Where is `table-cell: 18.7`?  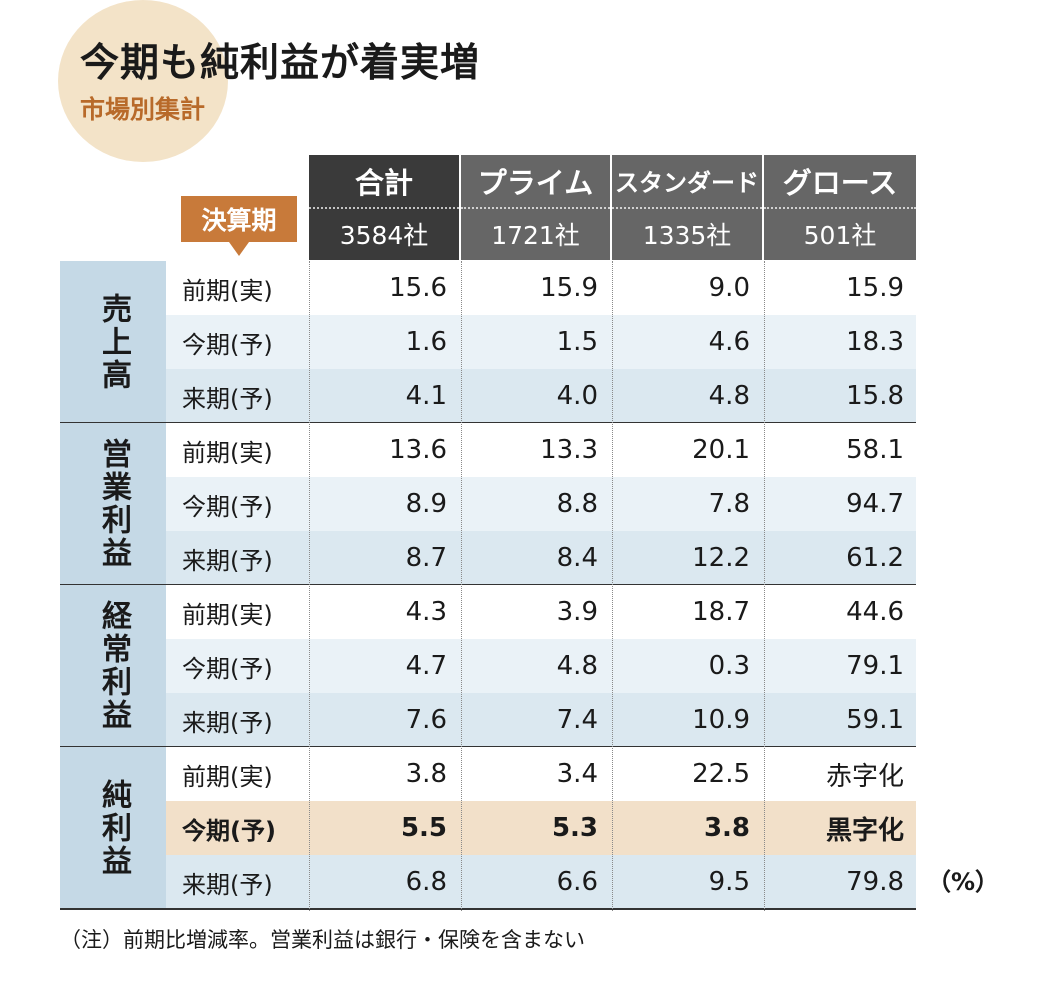
table-cell: 18.7 is located at coordinates (721, 612).